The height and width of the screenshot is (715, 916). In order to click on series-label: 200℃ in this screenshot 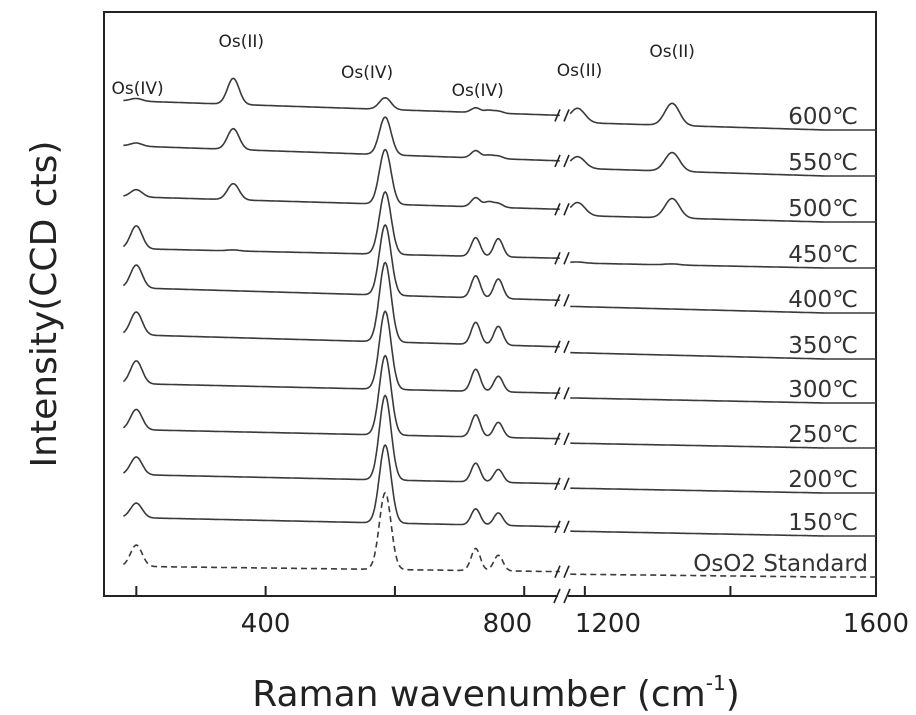, I will do `click(823, 480)`.